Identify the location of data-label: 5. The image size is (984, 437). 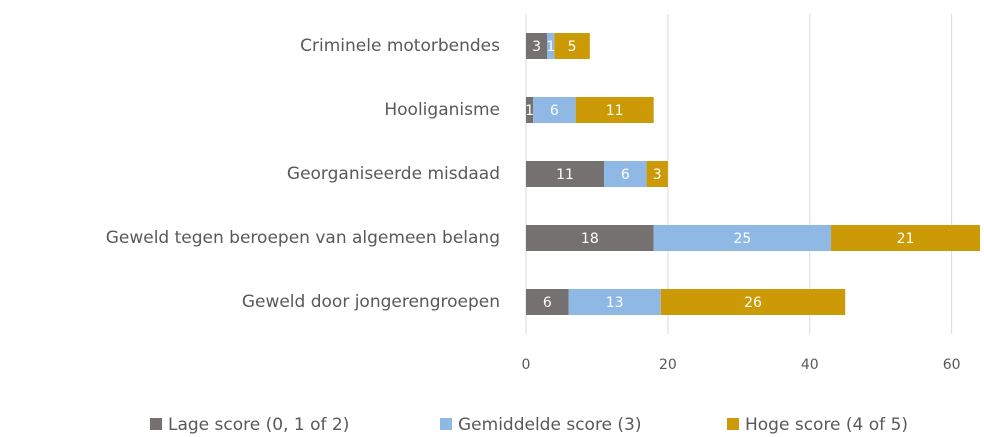
(572, 47).